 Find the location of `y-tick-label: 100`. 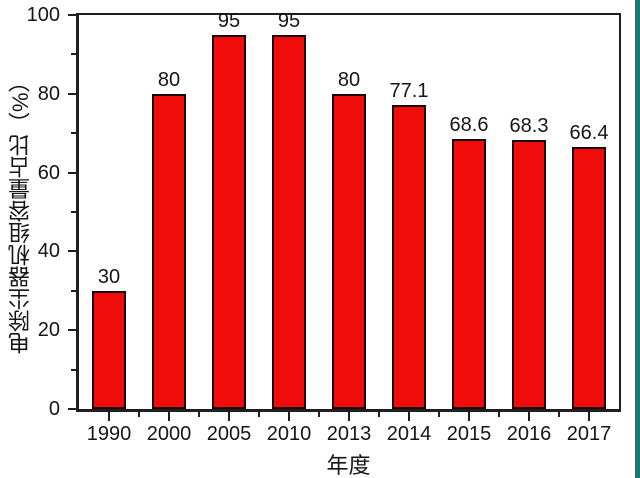

y-tick-label: 100 is located at coordinates (43, 15).